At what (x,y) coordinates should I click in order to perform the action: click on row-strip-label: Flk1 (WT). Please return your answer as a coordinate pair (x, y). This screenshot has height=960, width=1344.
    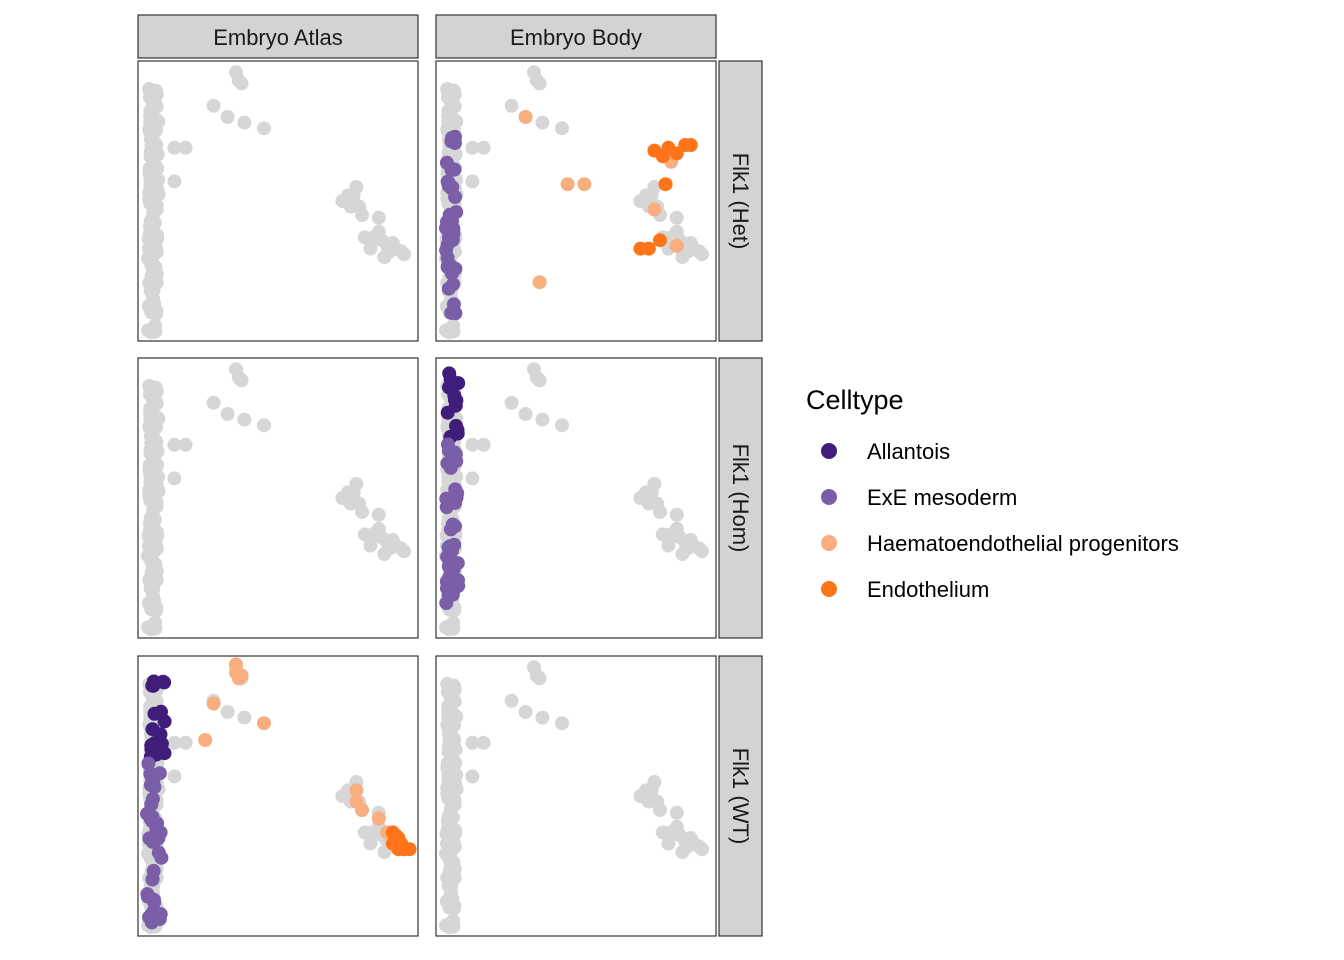
    Looking at the image, I should click on (740, 796).